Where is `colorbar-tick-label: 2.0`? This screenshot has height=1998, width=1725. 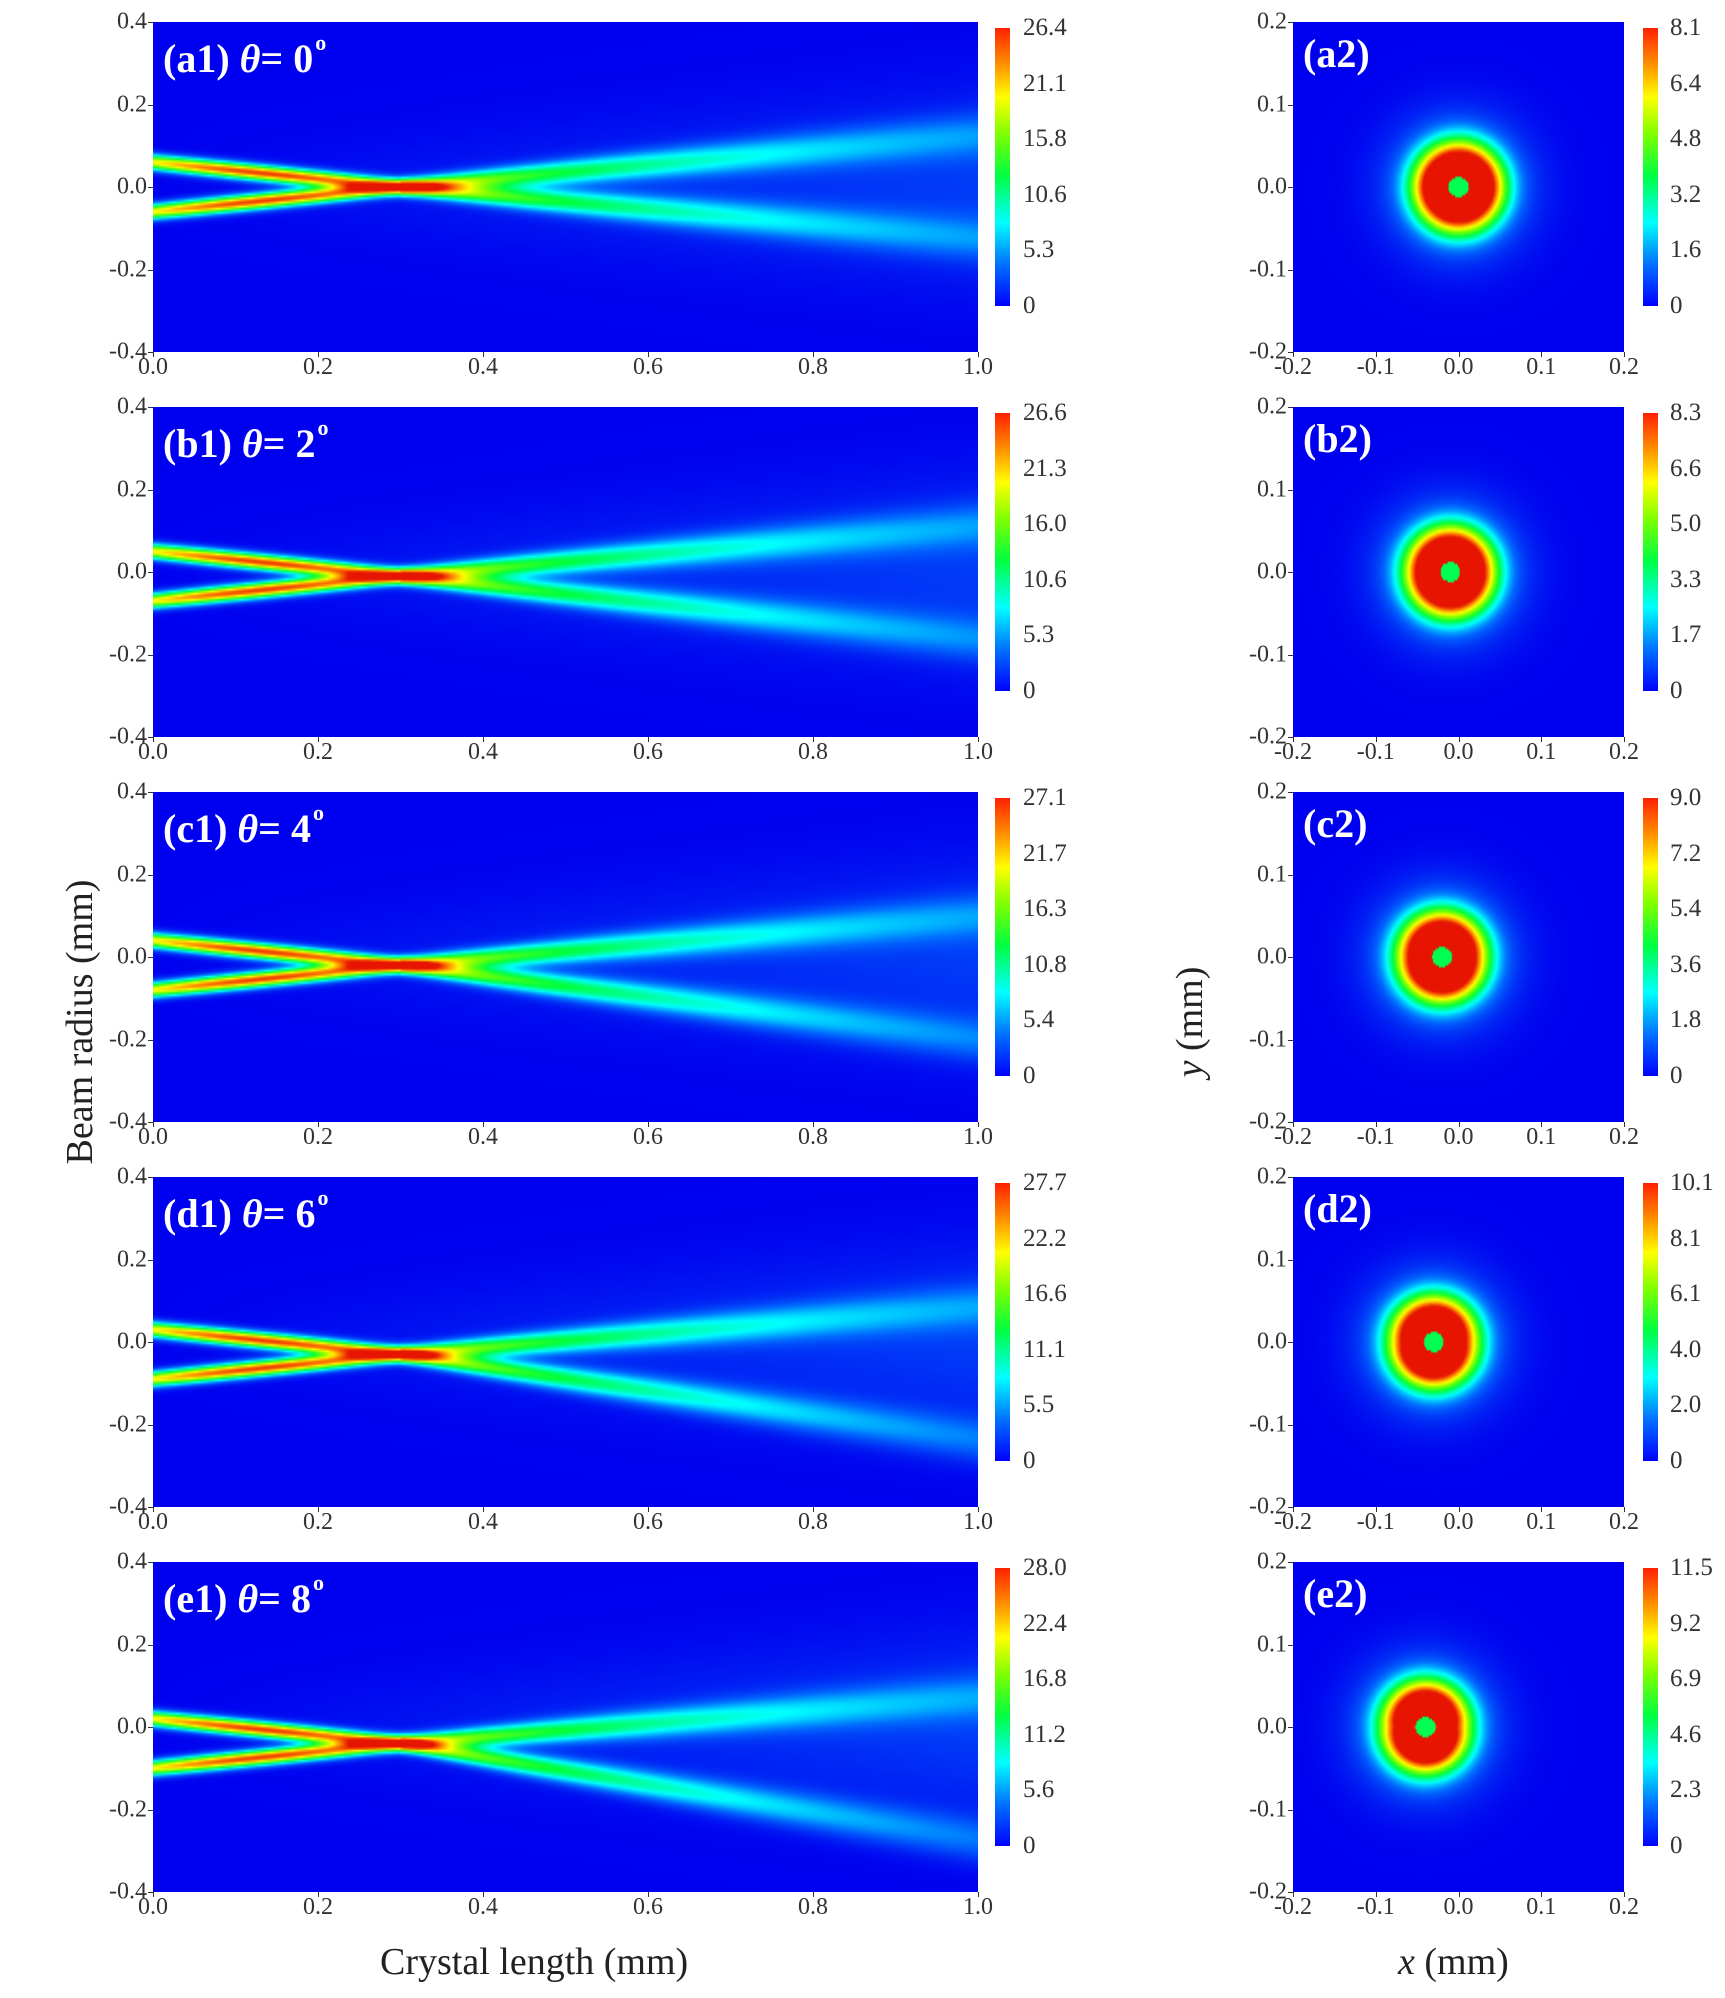 colorbar-tick-label: 2.0 is located at coordinates (1686, 1405).